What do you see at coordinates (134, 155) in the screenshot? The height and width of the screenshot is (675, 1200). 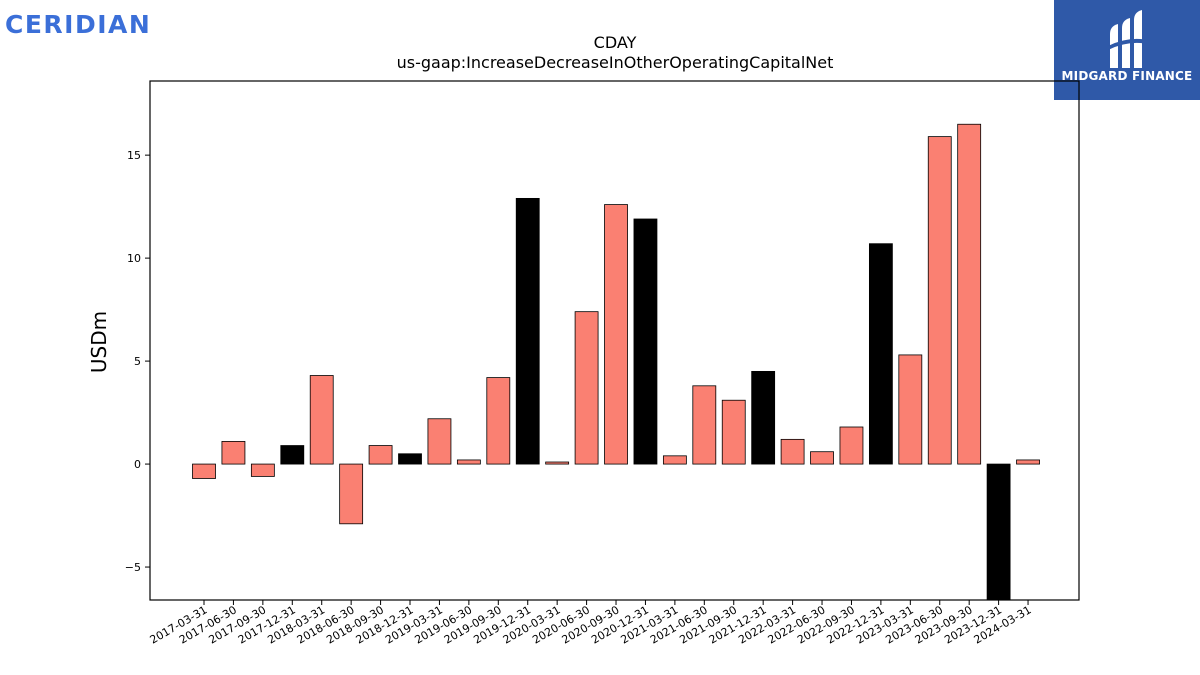 I see `y-tick-label: 15` at bounding box center [134, 155].